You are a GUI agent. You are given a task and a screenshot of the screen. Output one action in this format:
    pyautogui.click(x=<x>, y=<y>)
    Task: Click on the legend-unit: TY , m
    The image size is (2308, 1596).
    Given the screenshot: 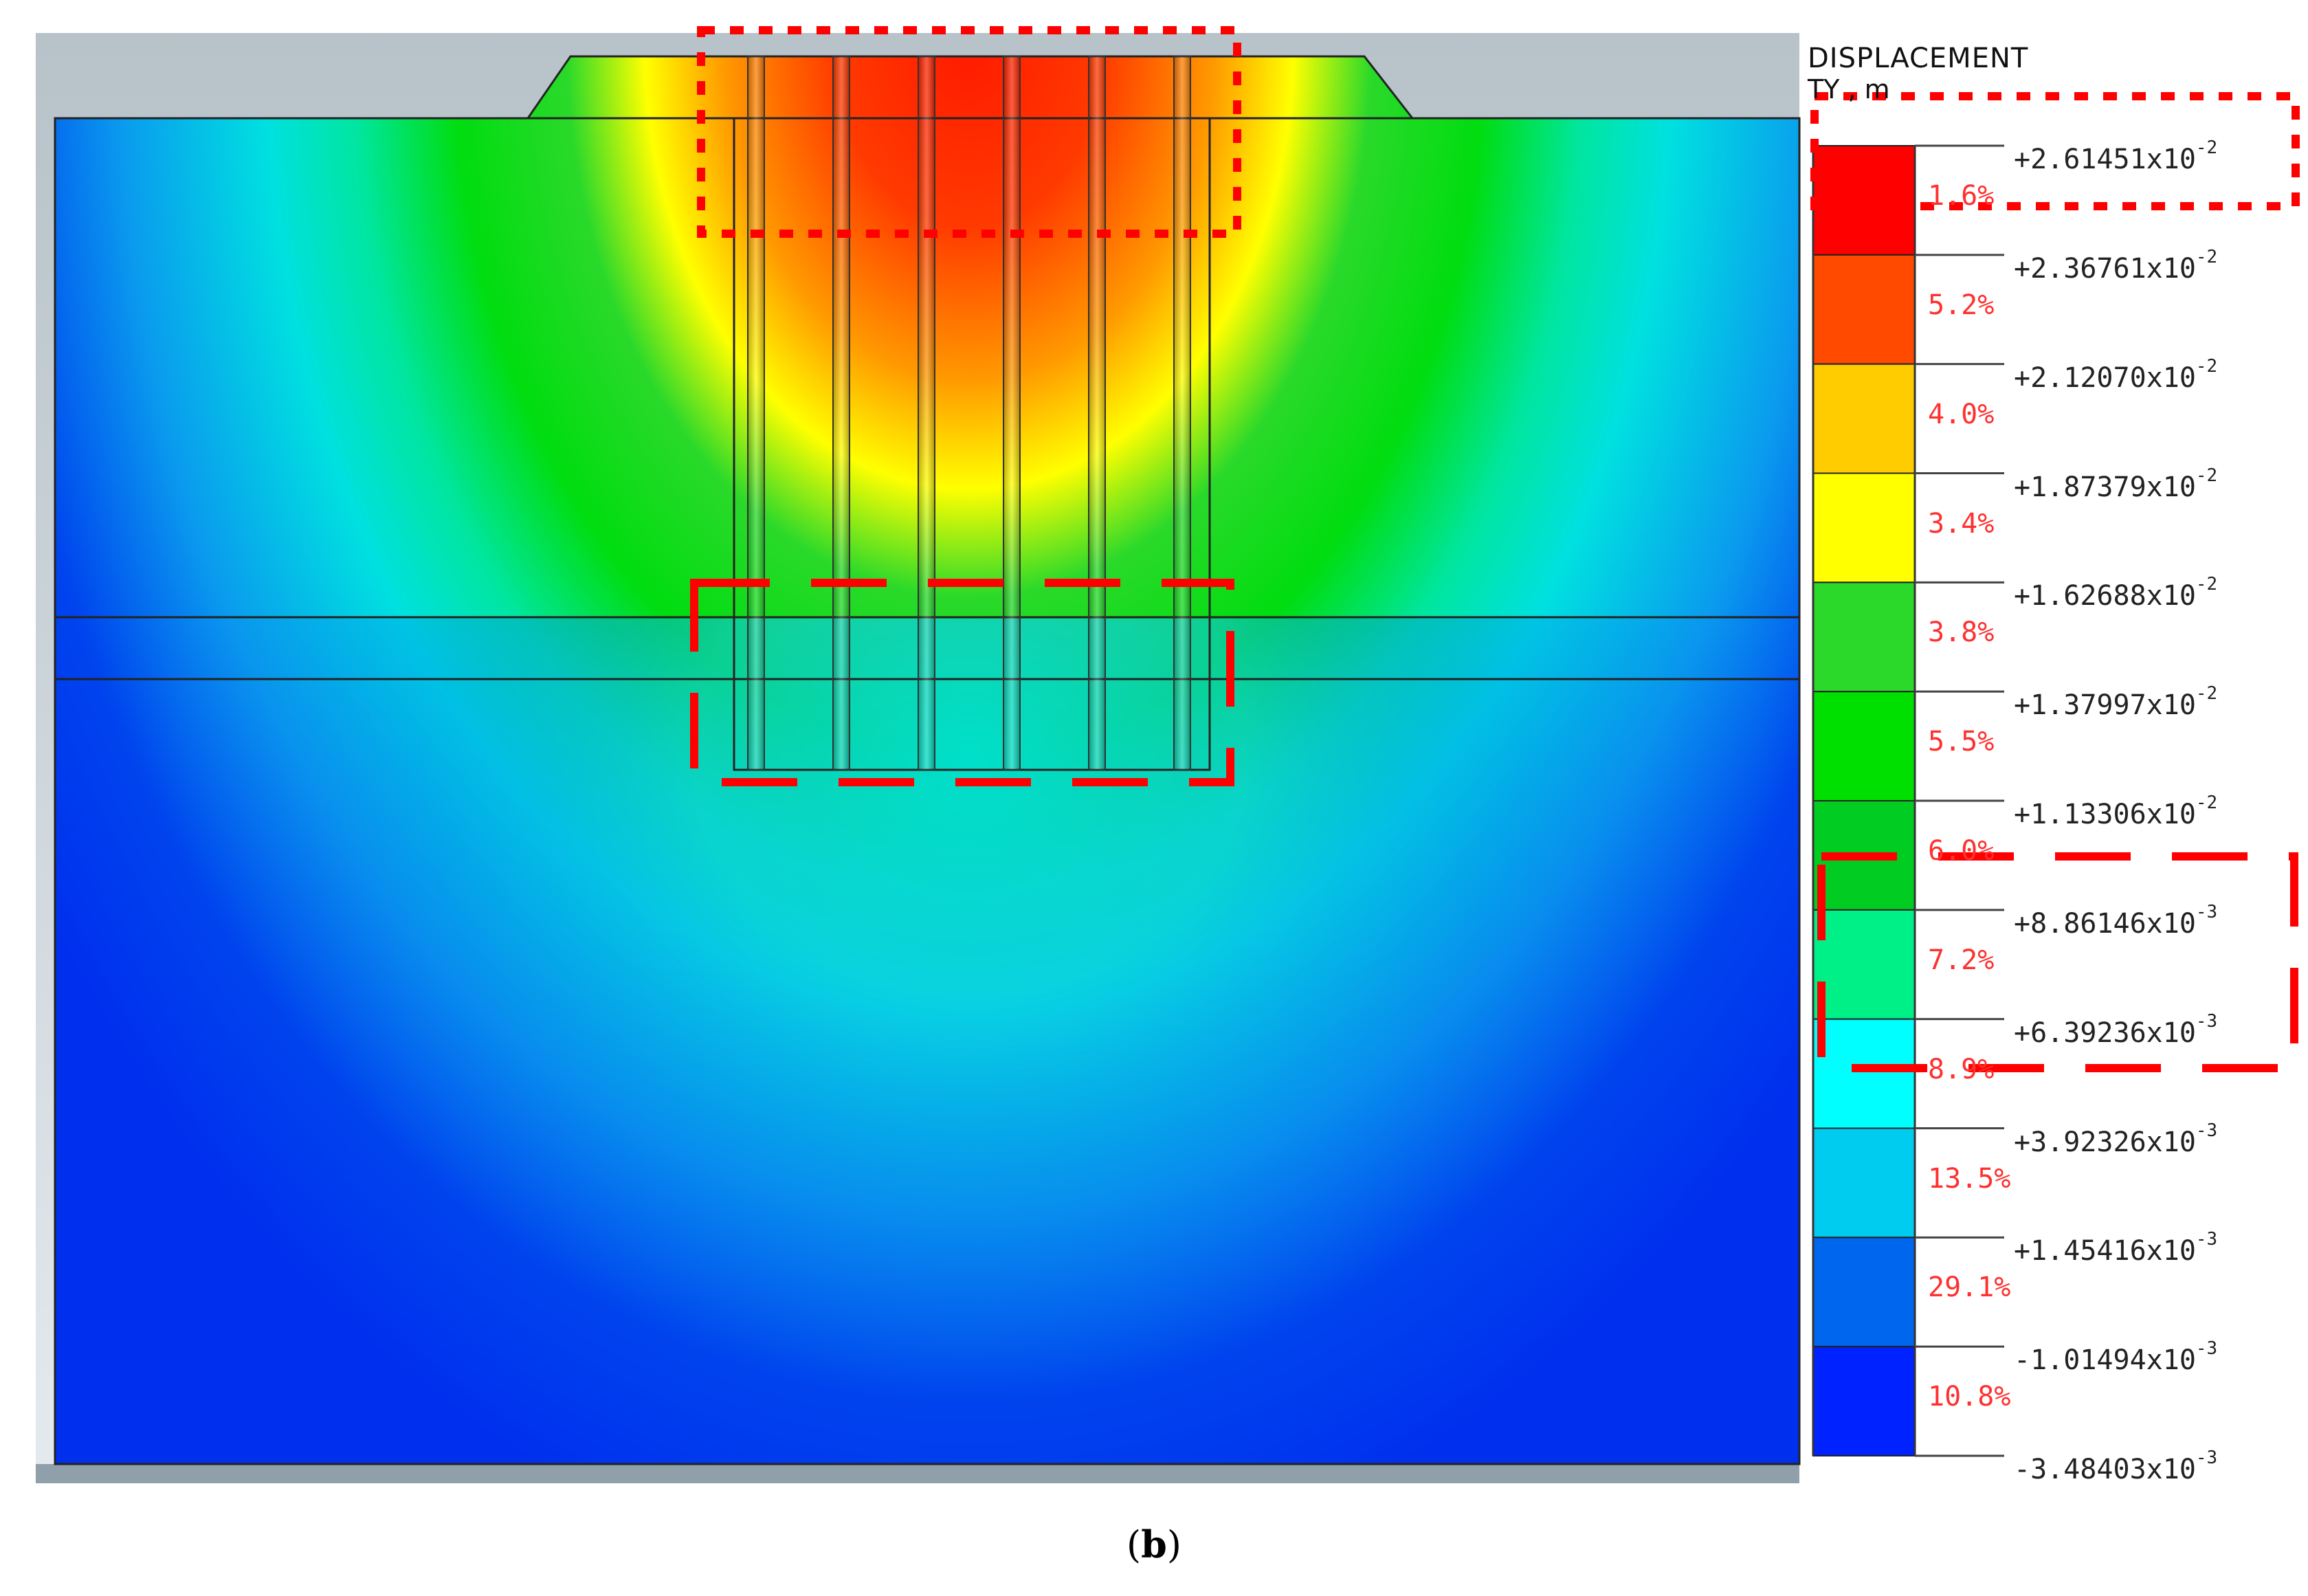 What is the action you would take?
    pyautogui.click(x=1849, y=89)
    